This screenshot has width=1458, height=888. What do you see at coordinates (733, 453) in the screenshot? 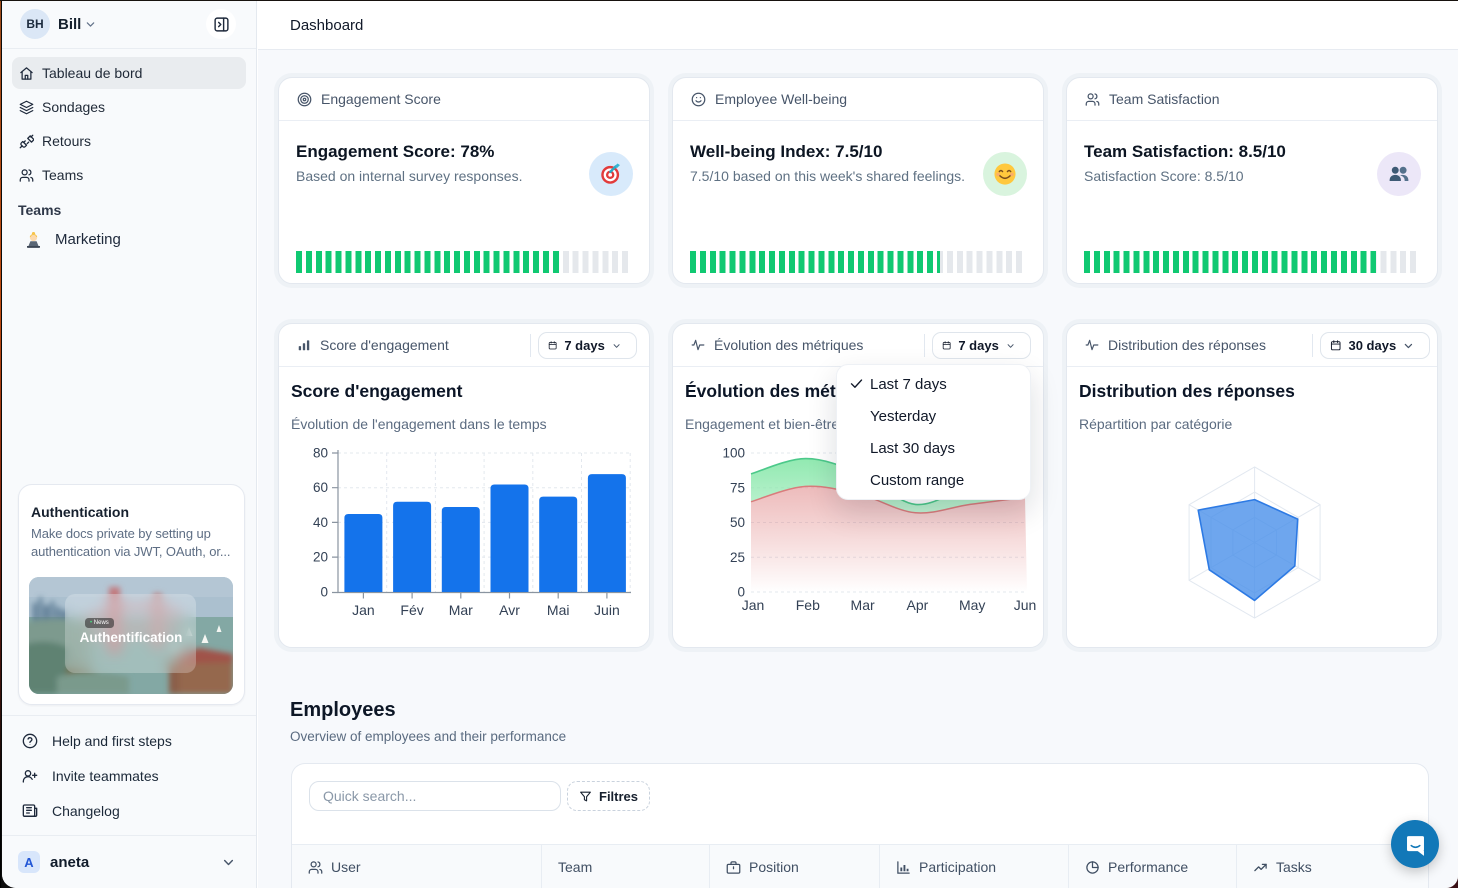
I see `svg-text: 100` at bounding box center [733, 453].